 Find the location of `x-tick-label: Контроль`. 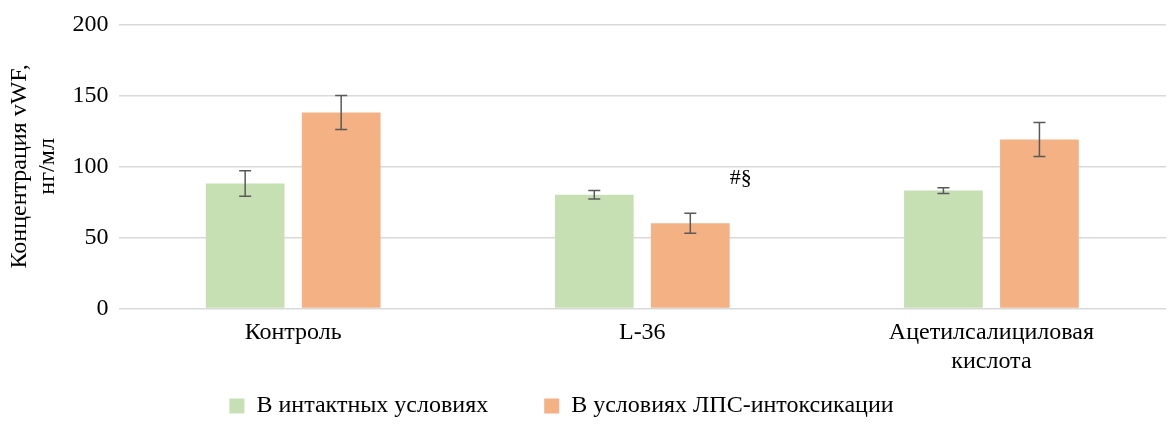

x-tick-label: Контроль is located at coordinates (293, 331).